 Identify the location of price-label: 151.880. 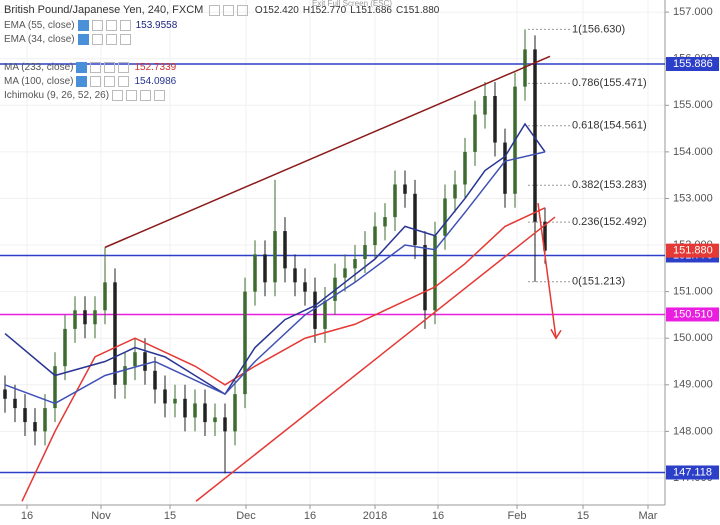
(693, 251).